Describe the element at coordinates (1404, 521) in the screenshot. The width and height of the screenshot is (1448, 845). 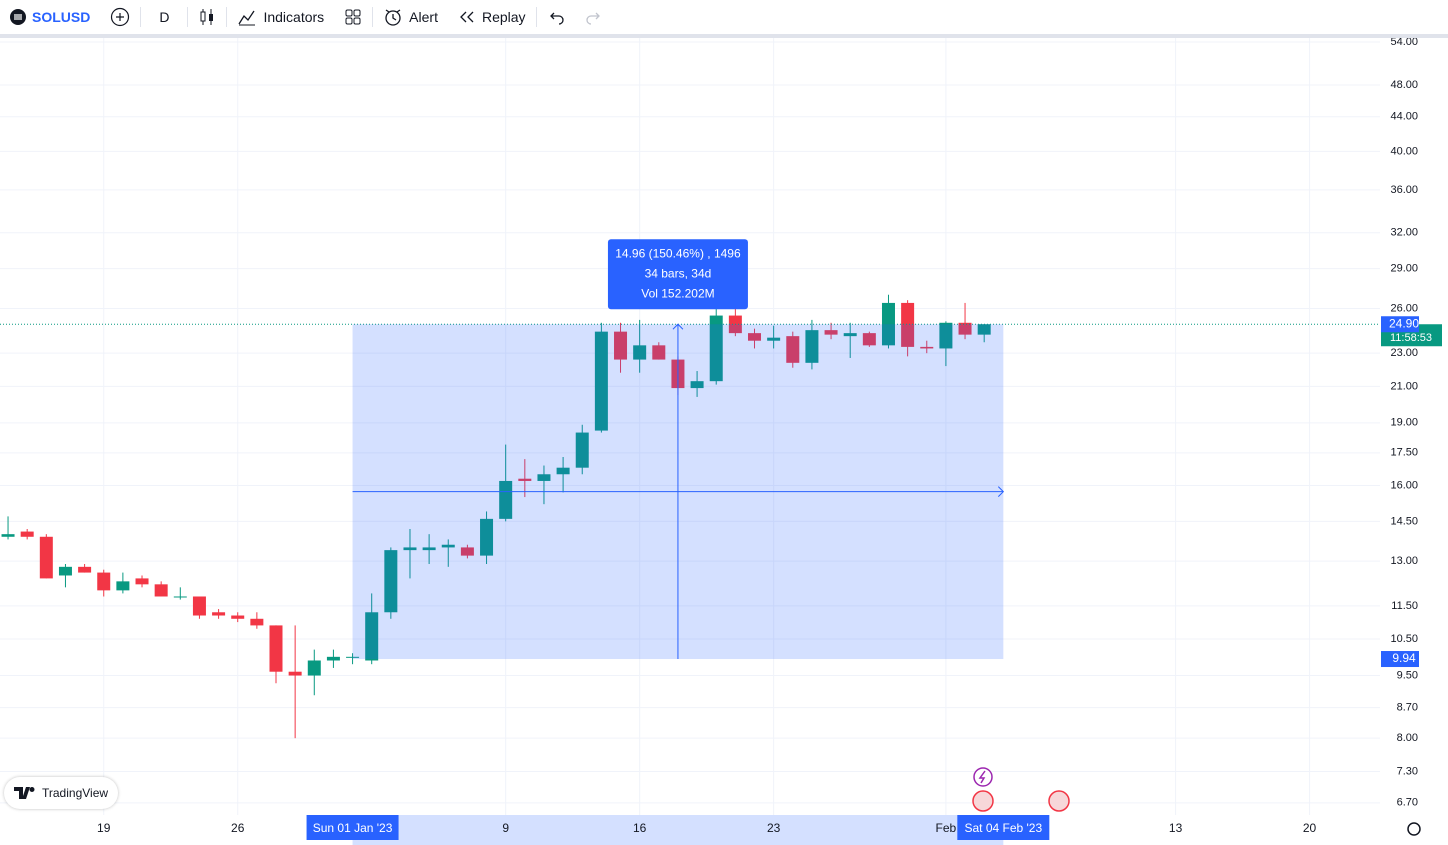
I see `y-tick-label: 14.50` at that location.